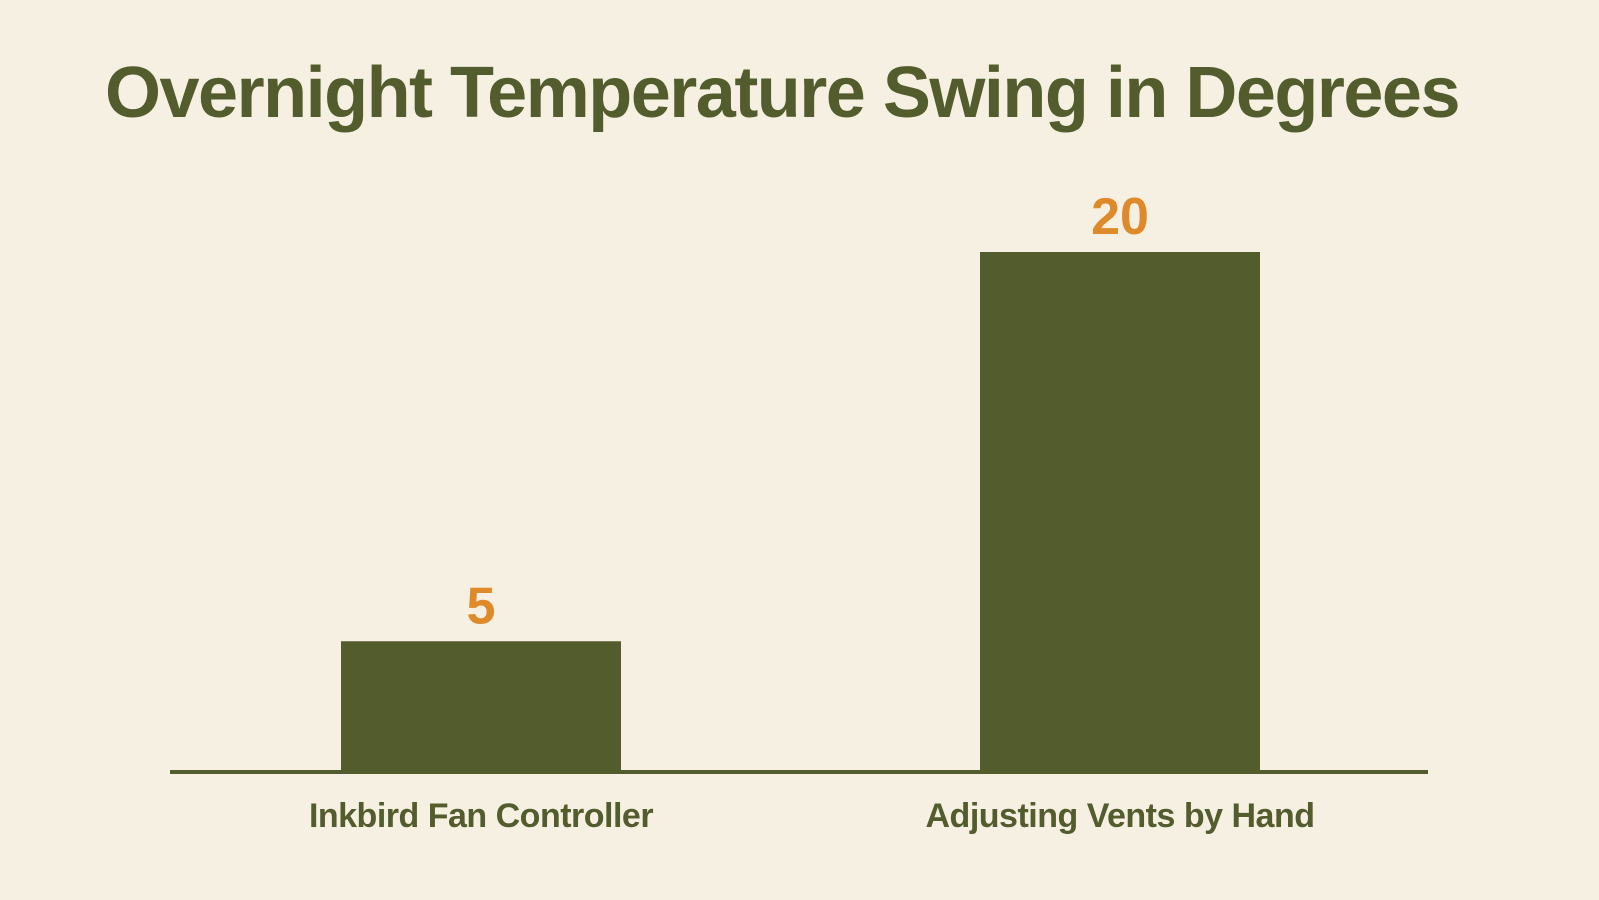  What do you see at coordinates (481, 606) in the screenshot?
I see `value-label-0: 5` at bounding box center [481, 606].